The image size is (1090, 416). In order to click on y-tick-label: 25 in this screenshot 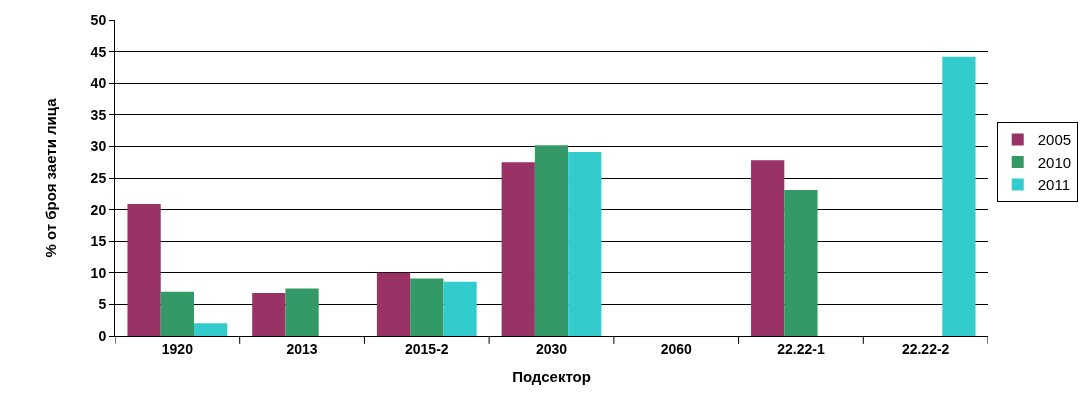, I will do `click(98, 177)`.